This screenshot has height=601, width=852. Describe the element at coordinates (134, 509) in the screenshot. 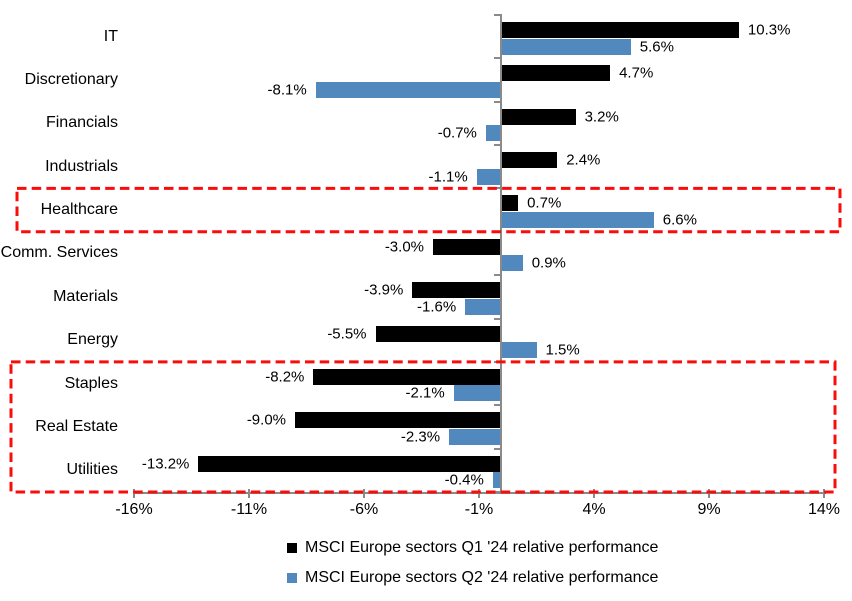

I see `x-axis-tick-label-16: -16%` at that location.